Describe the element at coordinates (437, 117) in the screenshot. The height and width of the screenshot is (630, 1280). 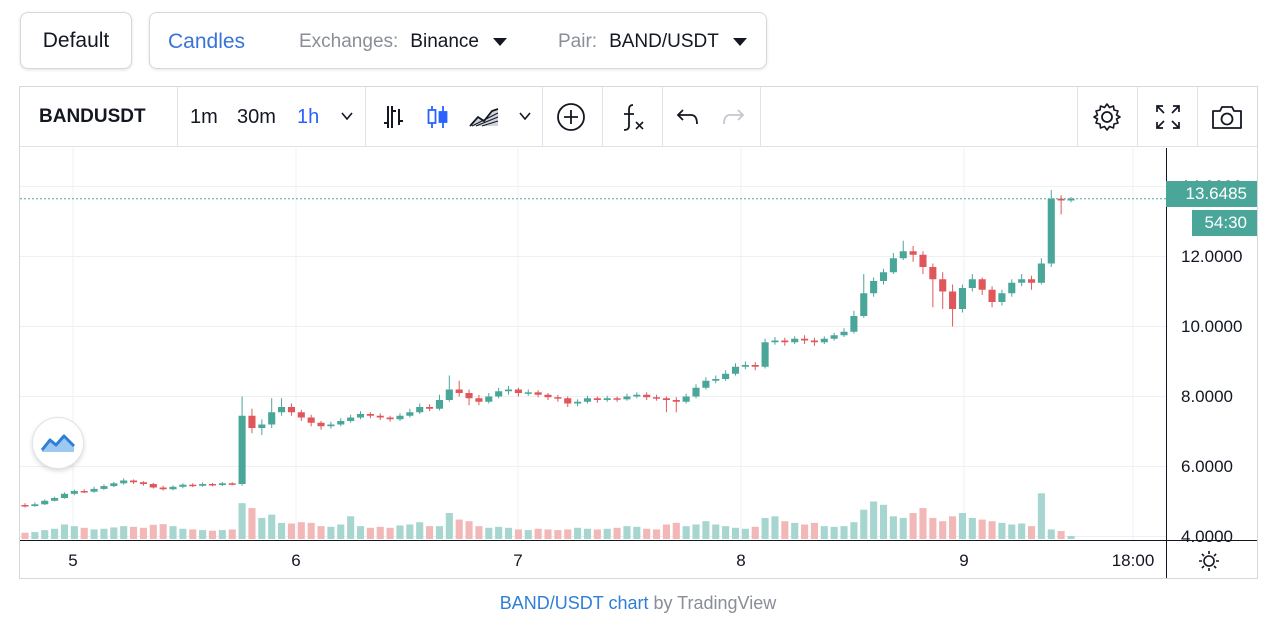
I see `candlestick-icon` at that location.